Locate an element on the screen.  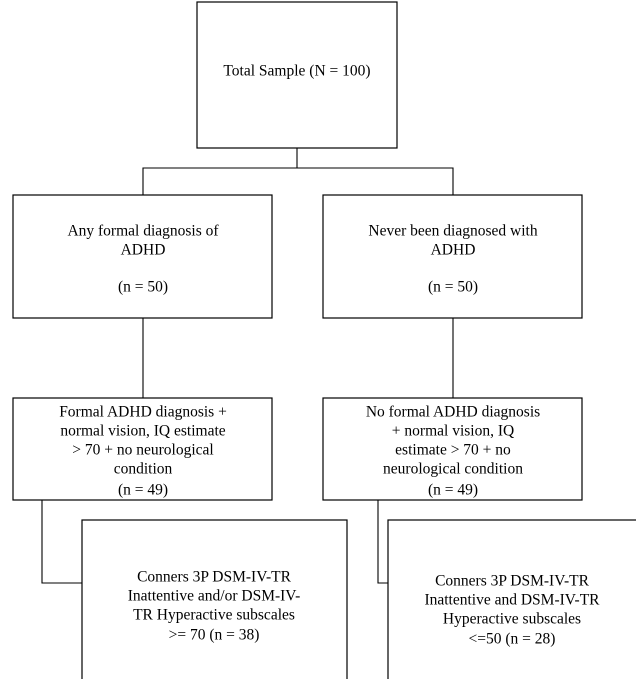
node-label: Inattentive and/or DSM-IV- is located at coordinates (214, 596).